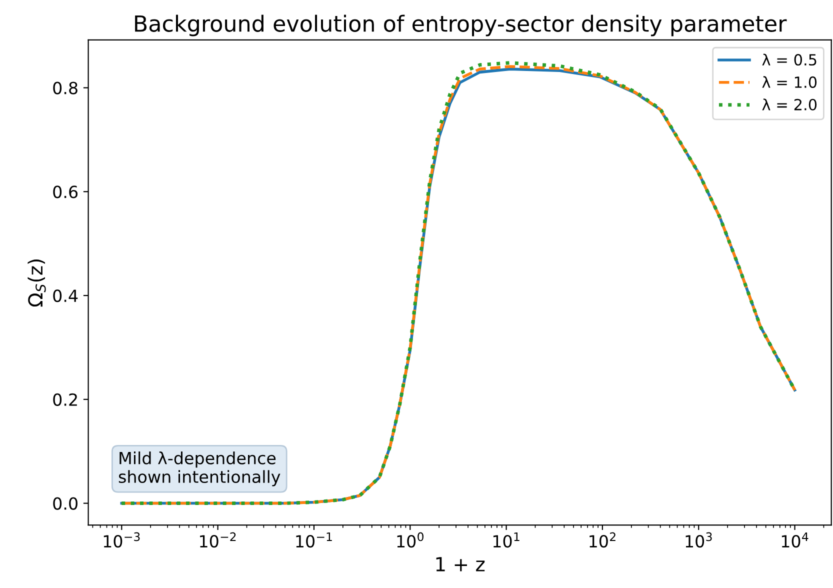  What do you see at coordinates (603, 540) in the screenshot?
I see `x-tick-label: 10$^{2}$` at bounding box center [603, 540].